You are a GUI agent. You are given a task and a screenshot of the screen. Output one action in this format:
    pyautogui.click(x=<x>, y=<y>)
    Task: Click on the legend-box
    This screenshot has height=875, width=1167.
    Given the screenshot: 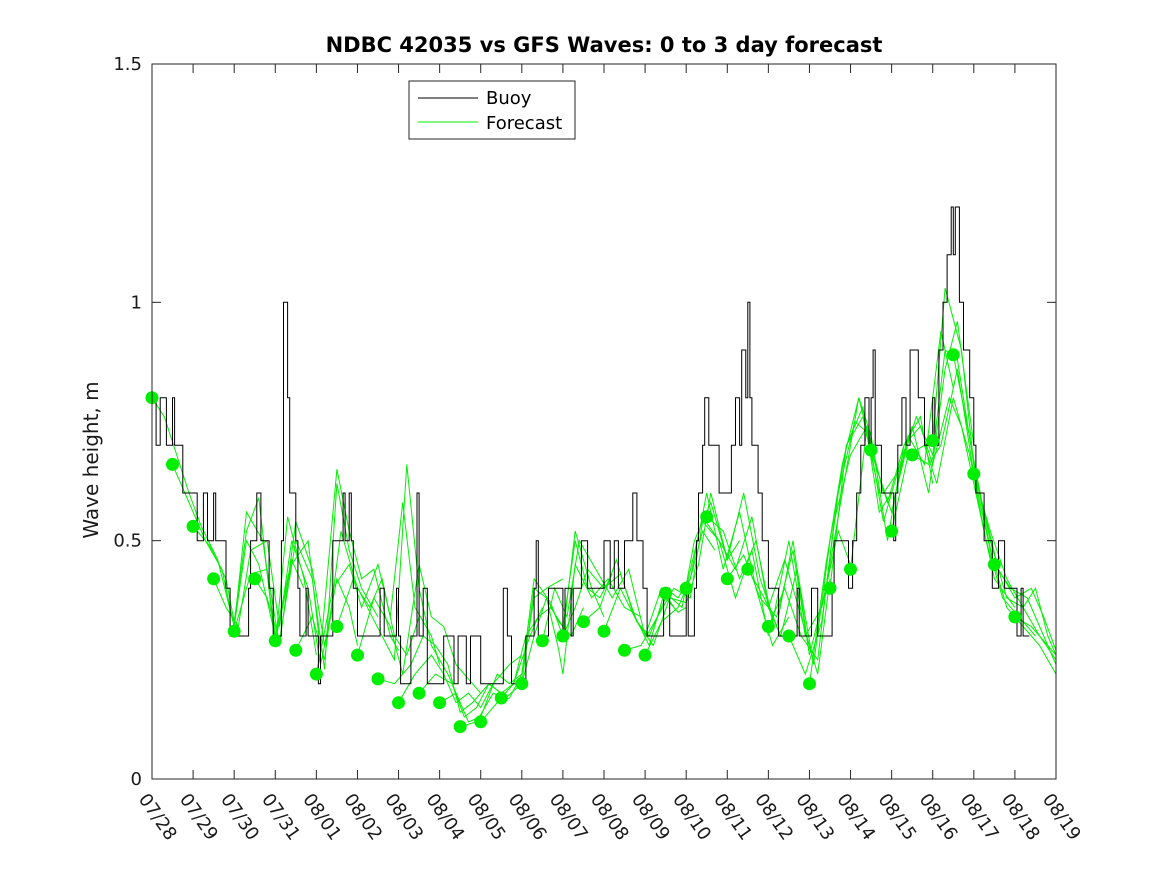 What is the action you would take?
    pyautogui.click(x=492, y=110)
    